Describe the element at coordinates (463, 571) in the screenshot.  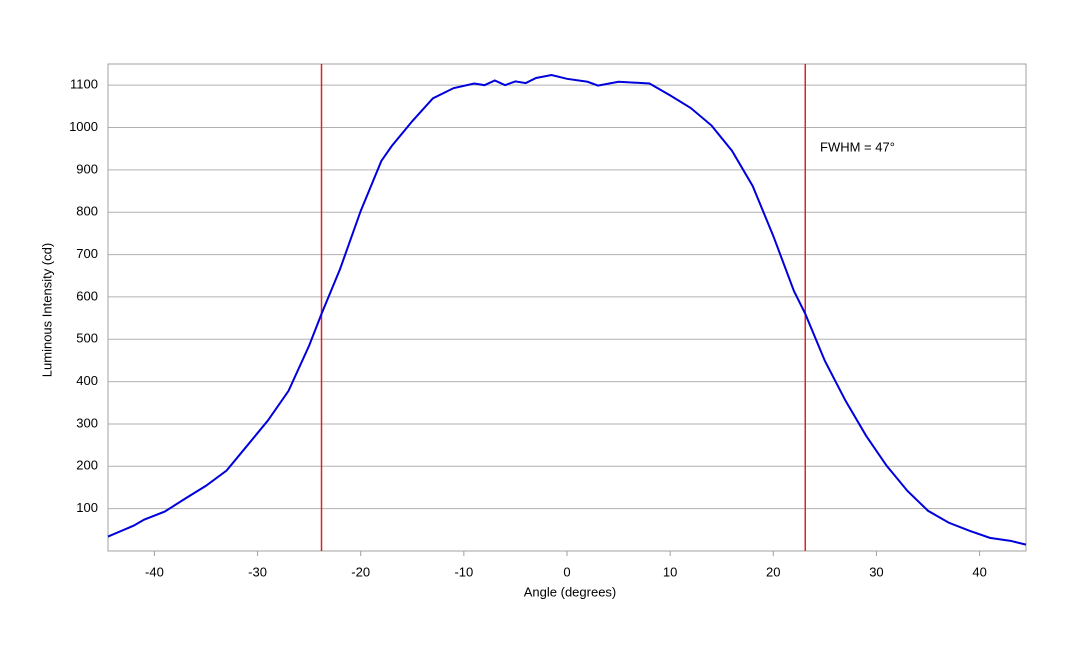
I see `x-tick-label: -10` at that location.